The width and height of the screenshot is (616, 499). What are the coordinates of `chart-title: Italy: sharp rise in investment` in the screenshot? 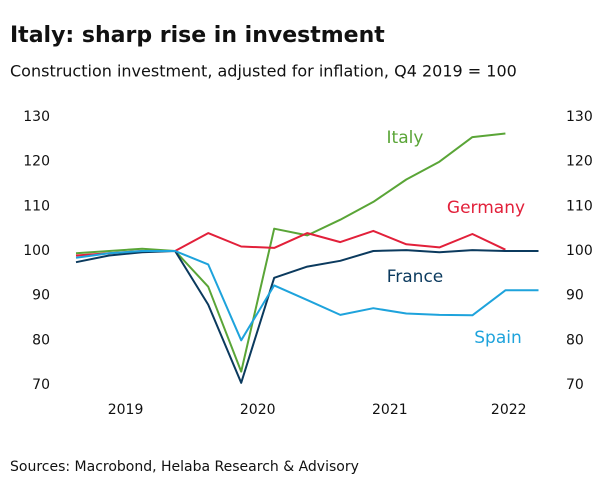 It's located at (197, 35).